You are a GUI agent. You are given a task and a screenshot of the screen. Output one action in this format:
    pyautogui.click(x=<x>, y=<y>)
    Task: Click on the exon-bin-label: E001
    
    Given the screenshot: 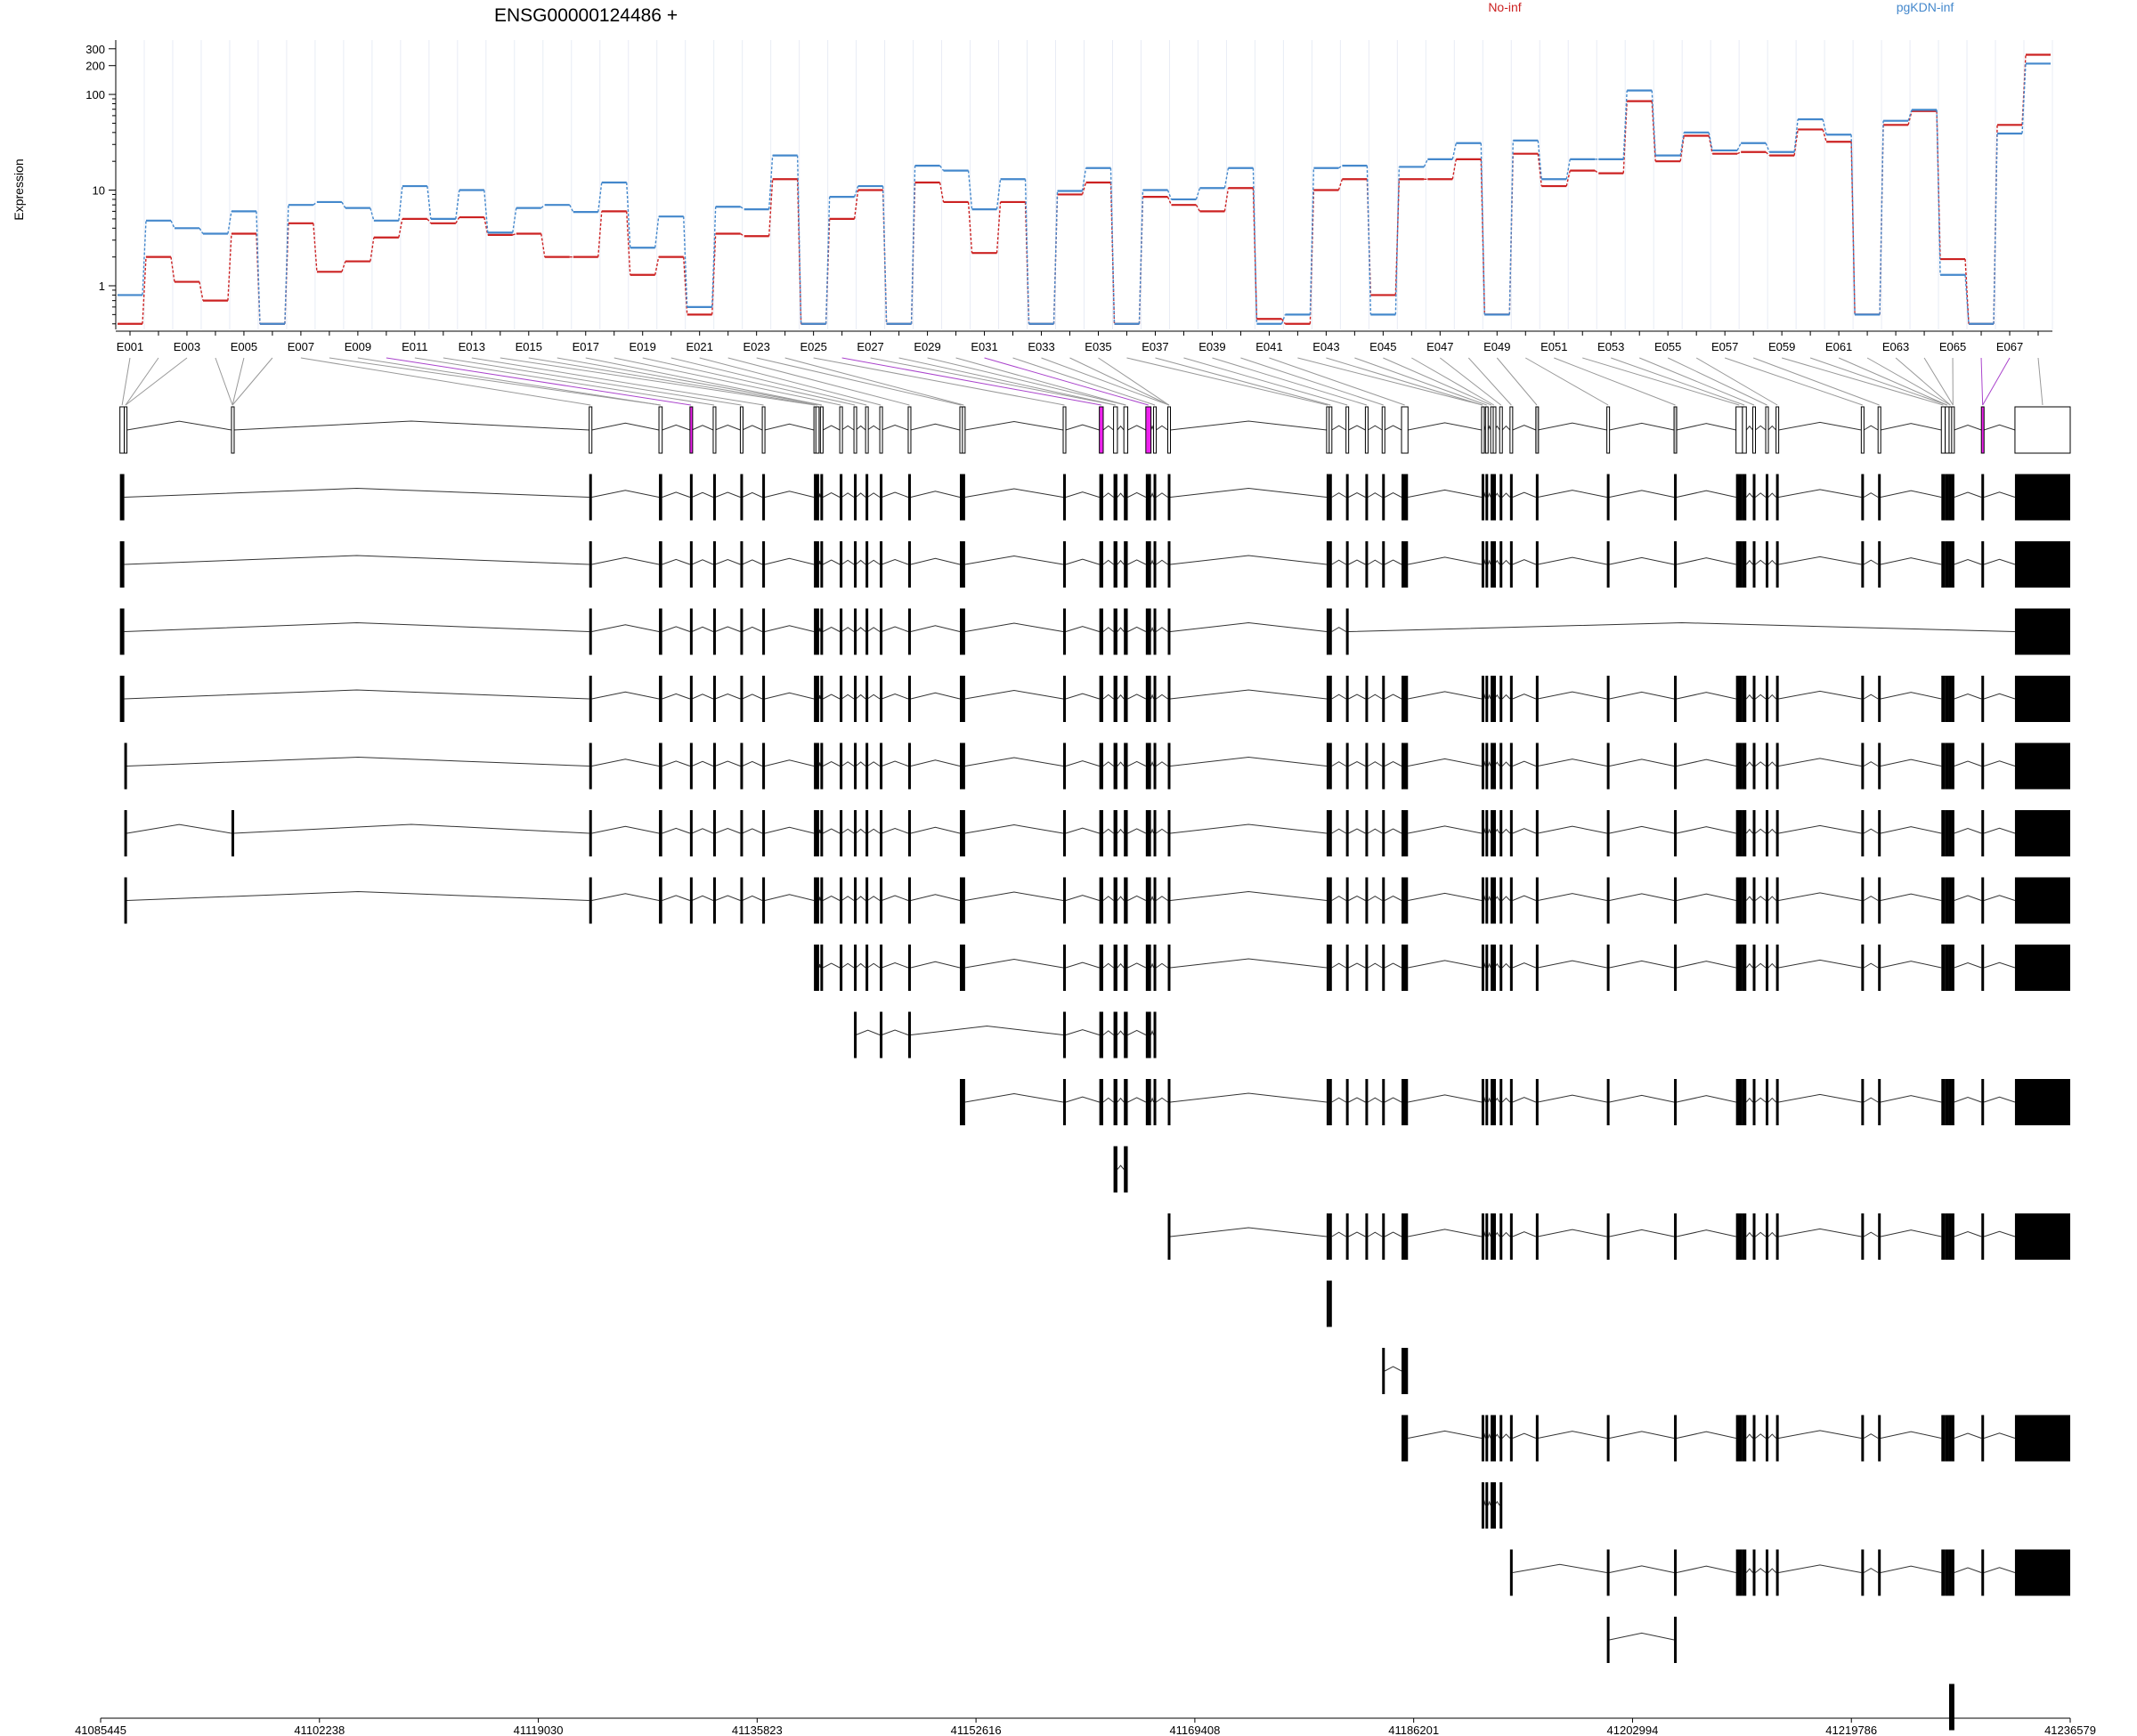 What is the action you would take?
    pyautogui.click(x=130, y=346)
    